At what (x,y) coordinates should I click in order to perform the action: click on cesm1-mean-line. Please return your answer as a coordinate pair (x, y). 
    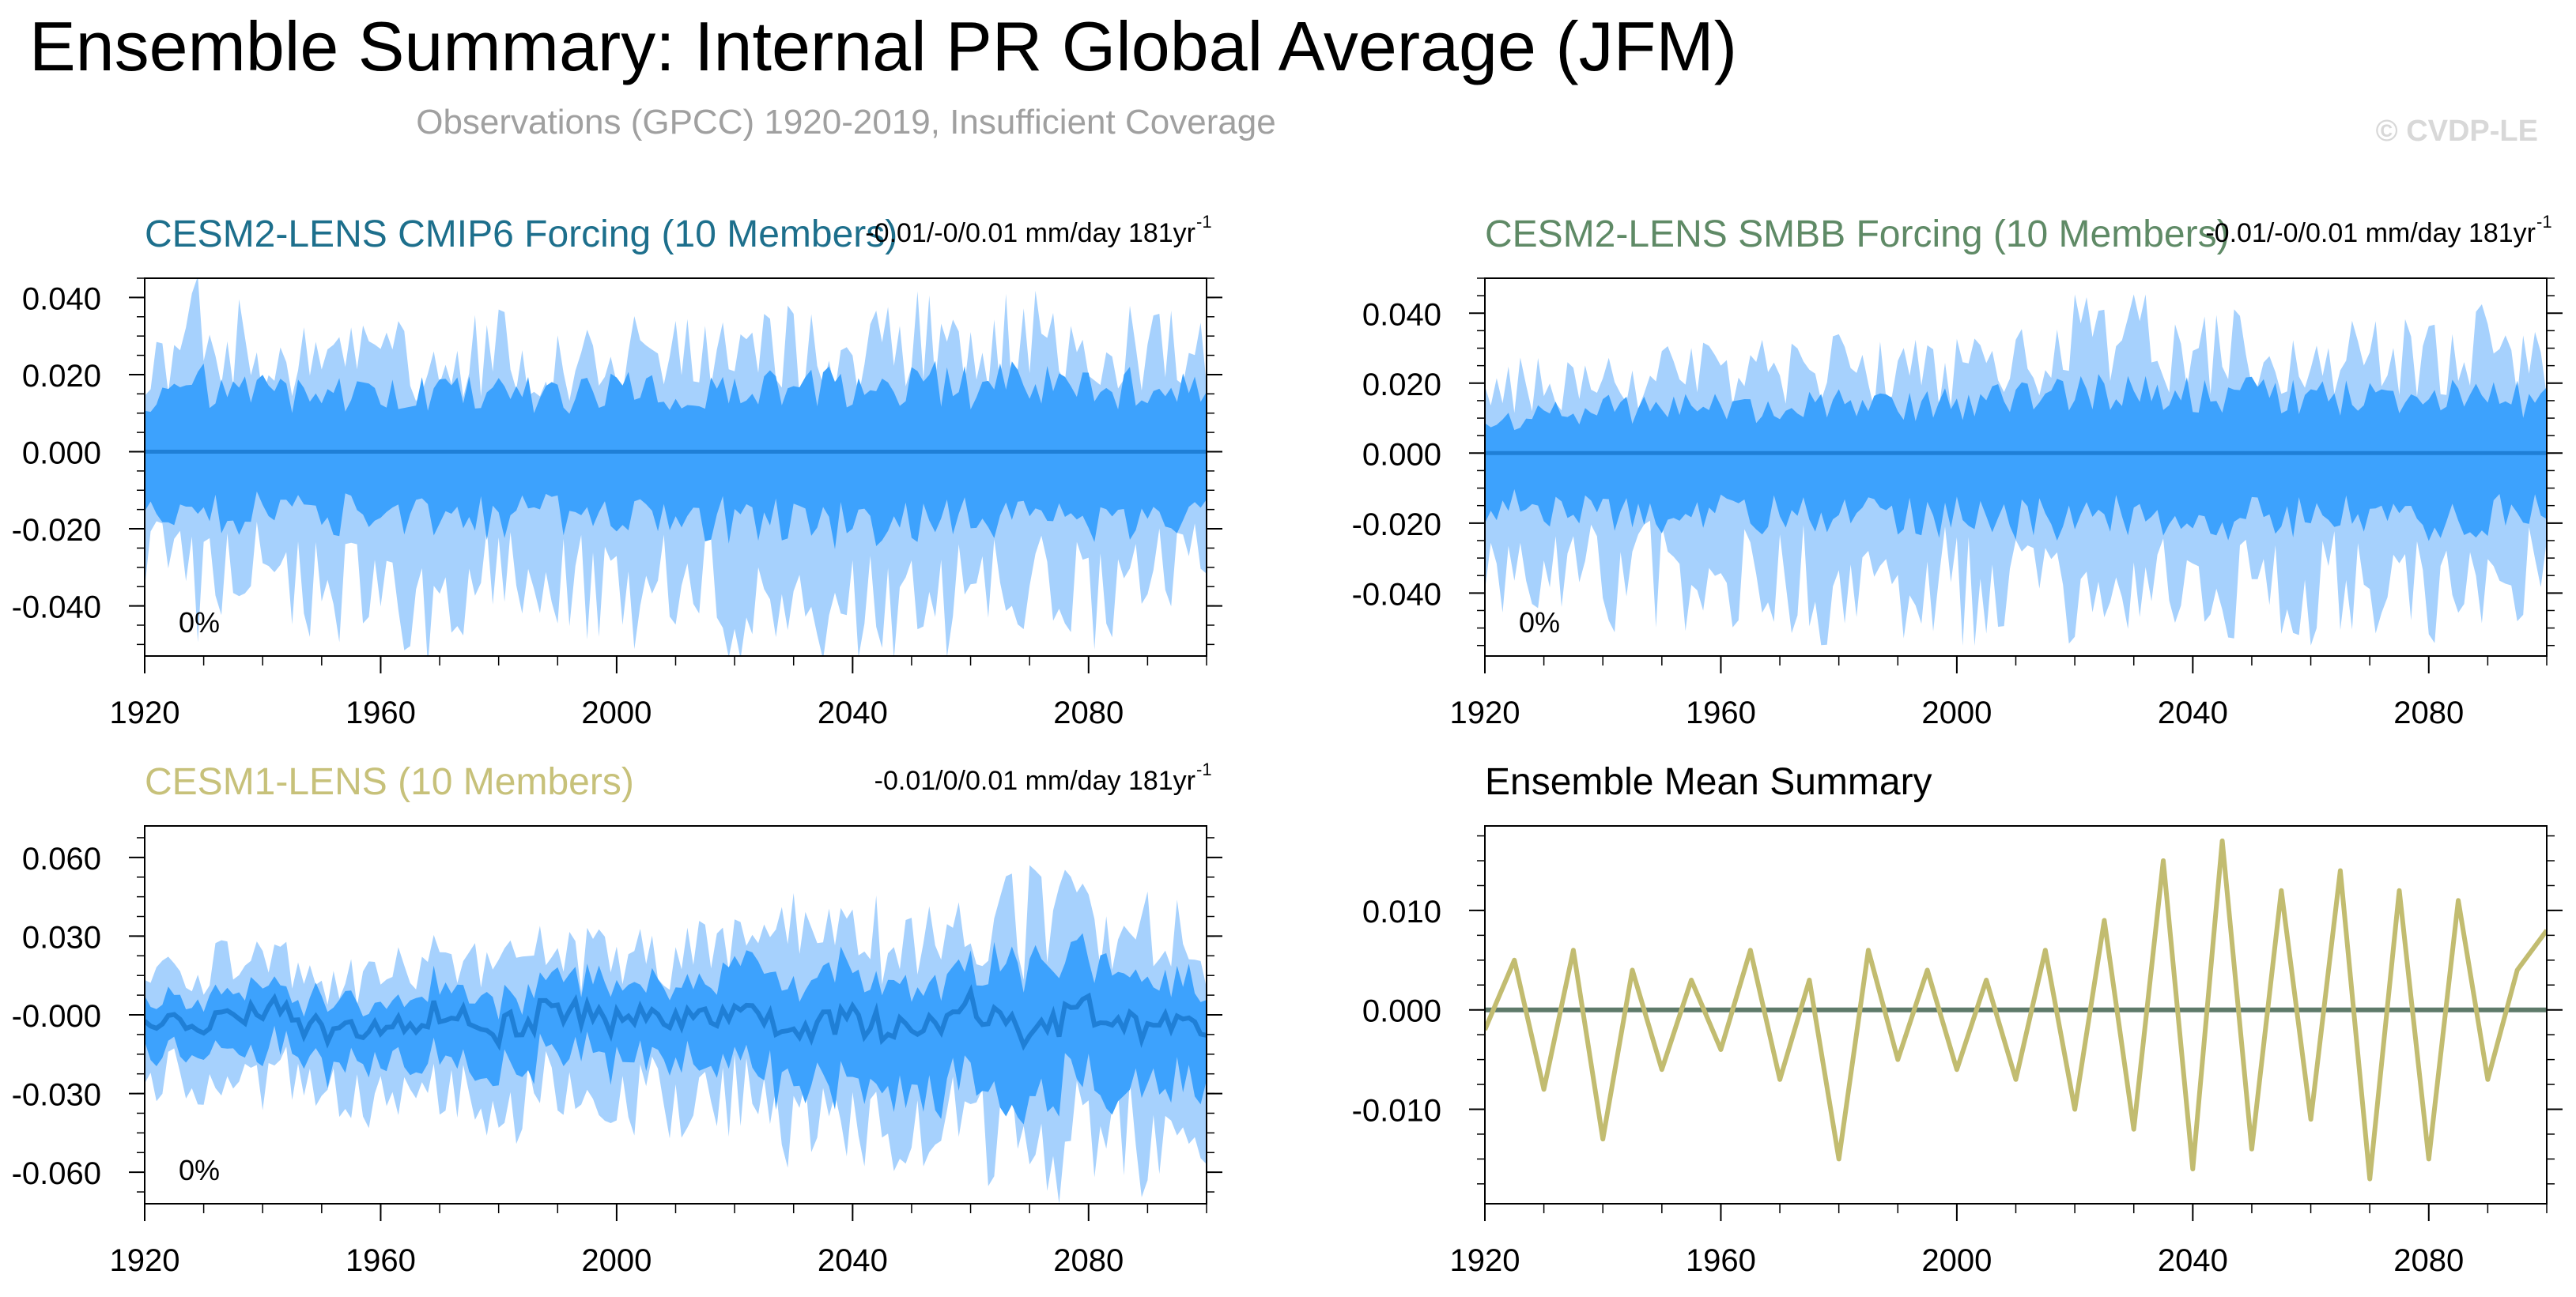
    Looking at the image, I should click on (2016, 1010).